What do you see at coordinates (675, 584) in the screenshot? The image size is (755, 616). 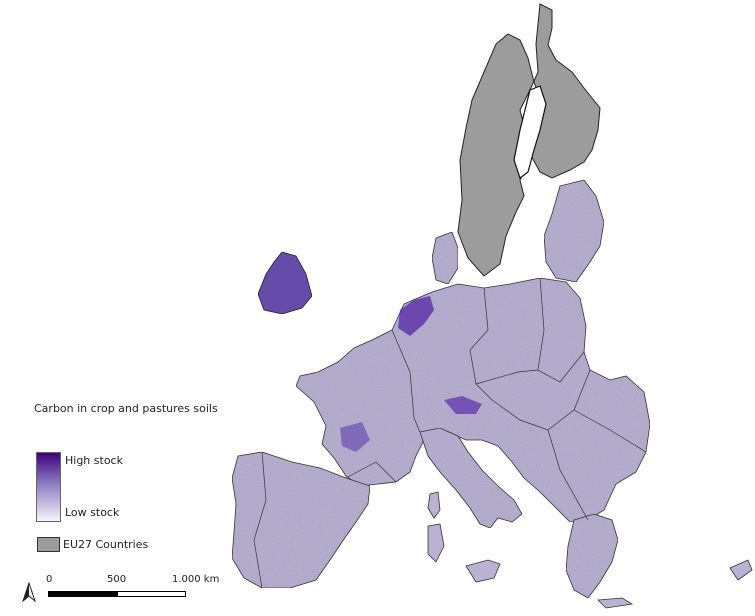 I see `cyprus-crete-islands` at bounding box center [675, 584].